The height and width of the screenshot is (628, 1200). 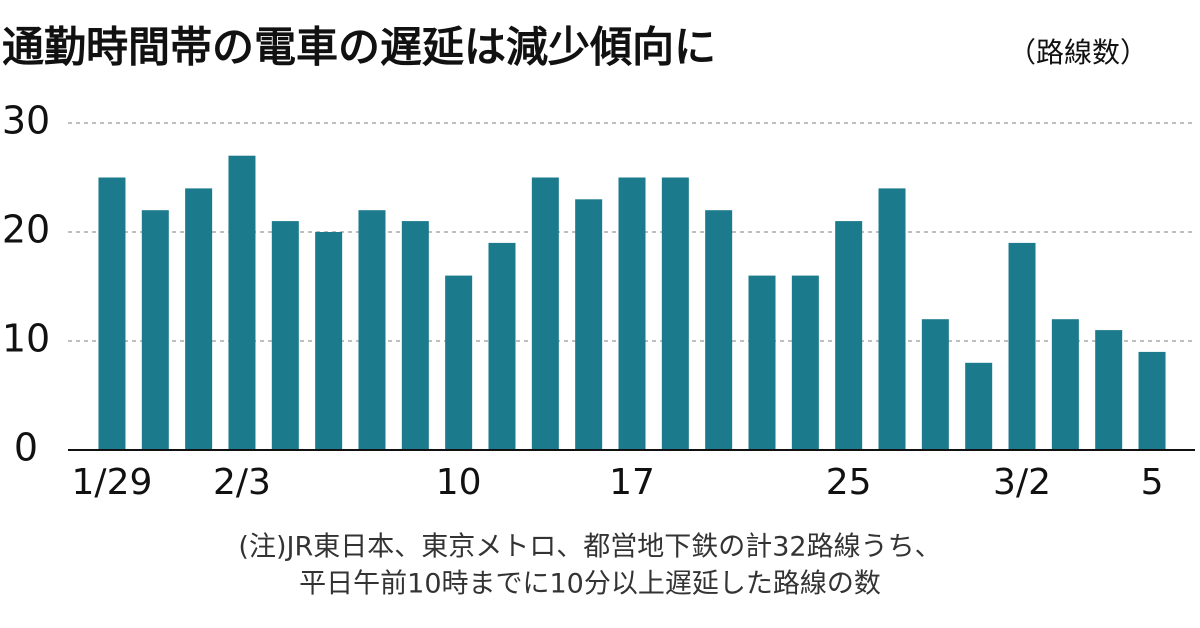 What do you see at coordinates (459, 482) in the screenshot?
I see `x-tick-label: 10` at bounding box center [459, 482].